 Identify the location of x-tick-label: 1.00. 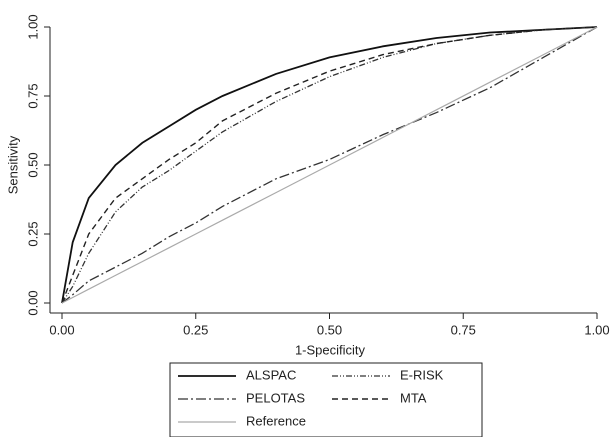
(596, 329).